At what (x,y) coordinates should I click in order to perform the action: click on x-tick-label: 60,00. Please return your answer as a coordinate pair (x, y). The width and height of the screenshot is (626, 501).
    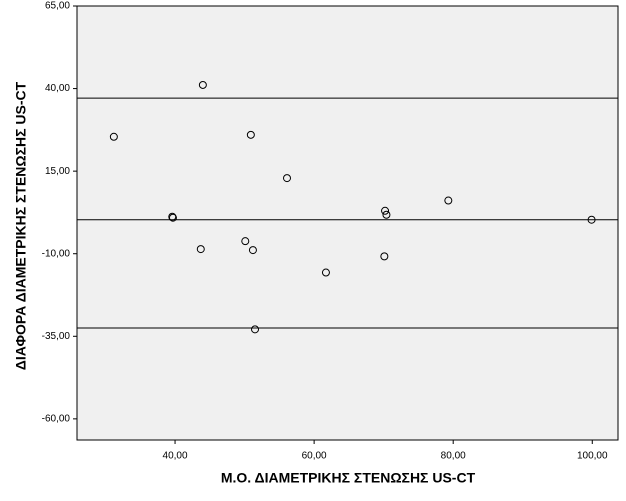
    Looking at the image, I should click on (314, 456).